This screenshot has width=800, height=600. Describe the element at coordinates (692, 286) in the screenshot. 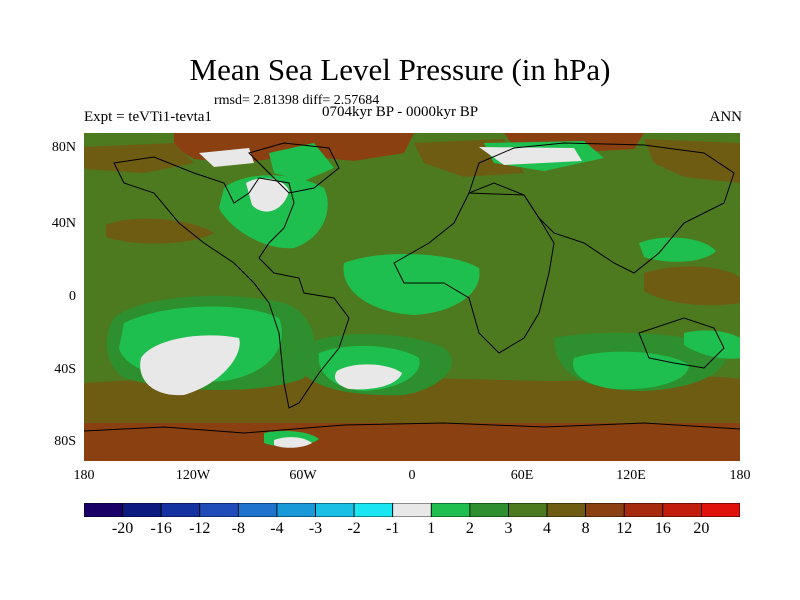

I see `west-pacific-warm` at that location.